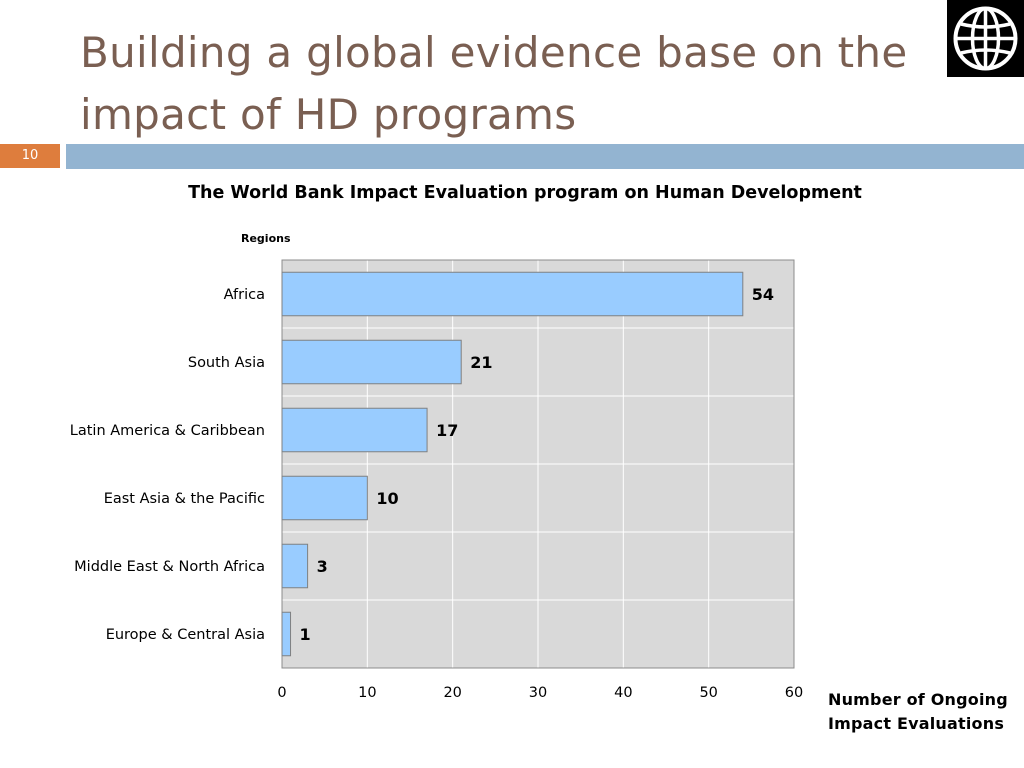  I want to click on data-label: 1, so click(305, 634).